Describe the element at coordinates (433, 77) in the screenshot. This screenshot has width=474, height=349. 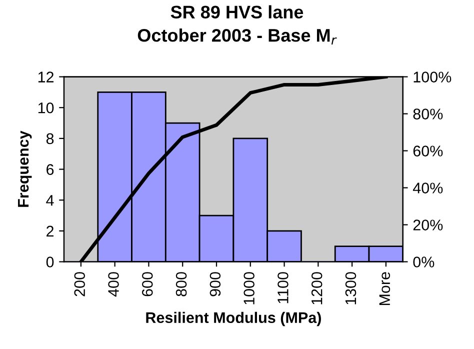
I see `y2-tick-label: 100%` at that location.